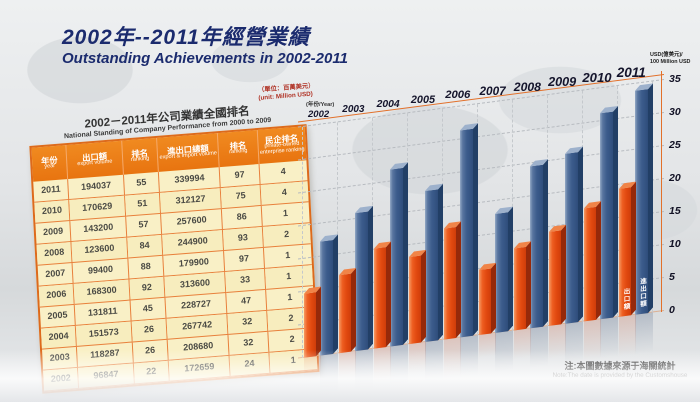 The height and width of the screenshot is (402, 700). Describe the element at coordinates (675, 112) in the screenshot. I see `y-axis-tick: 30` at that location.